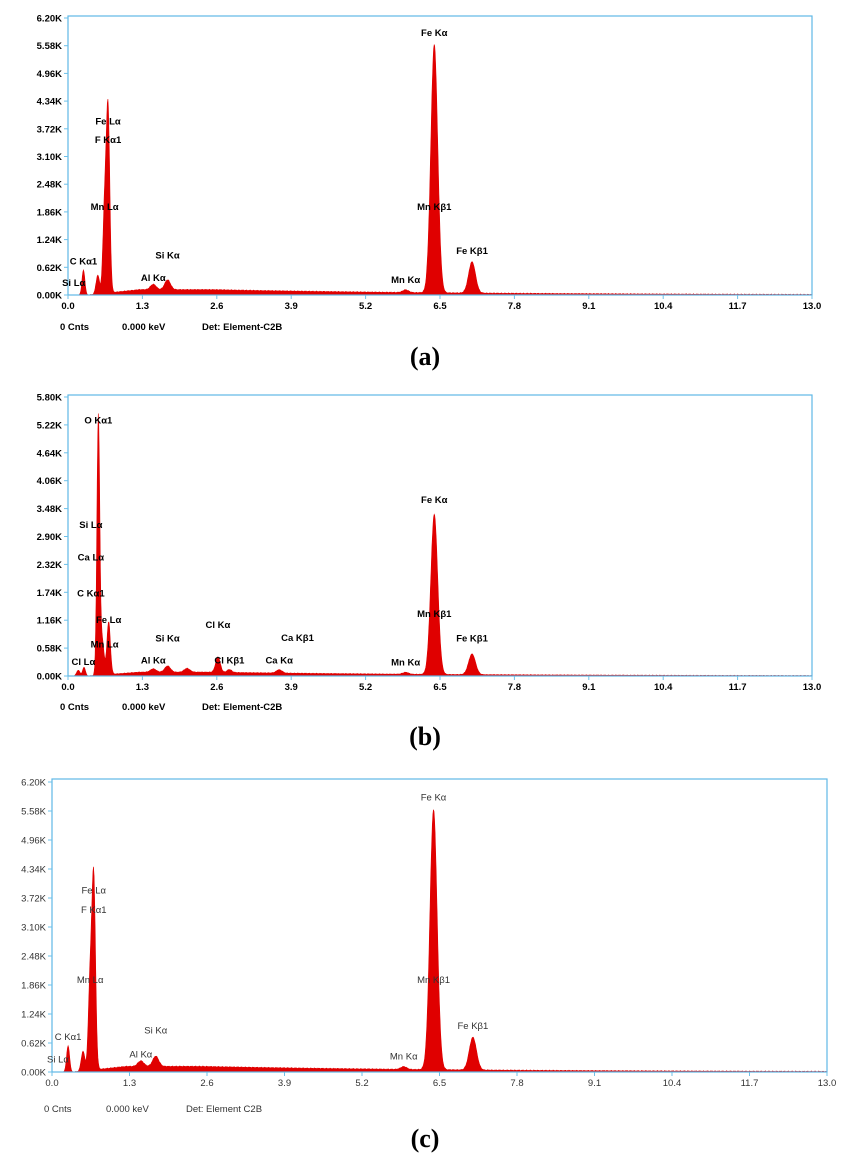 The height and width of the screenshot is (1168, 850). What do you see at coordinates (98, 420) in the screenshot?
I see `peak-label: O Kα1` at bounding box center [98, 420].